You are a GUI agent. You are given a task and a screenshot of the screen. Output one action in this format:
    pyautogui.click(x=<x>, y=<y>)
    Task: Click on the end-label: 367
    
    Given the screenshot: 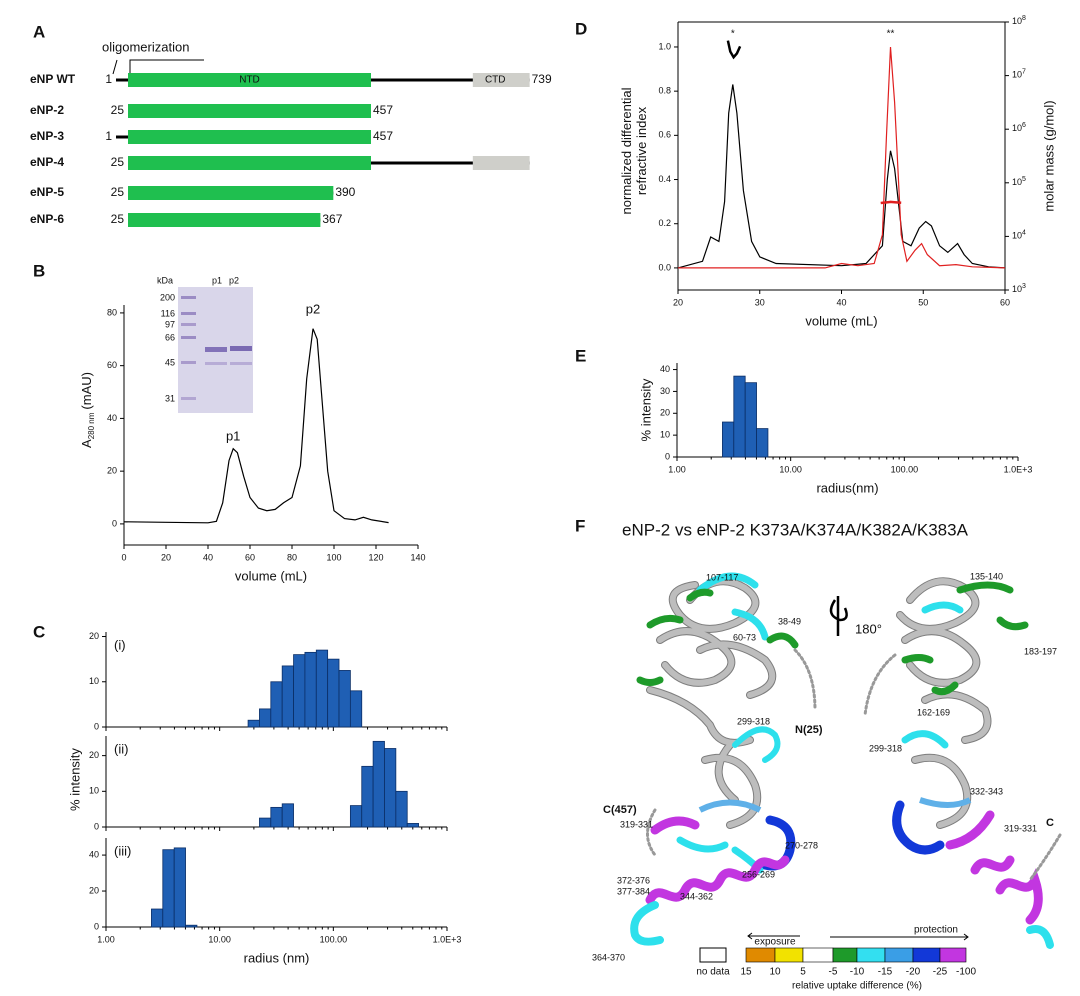 What is the action you would take?
    pyautogui.click(x=332, y=219)
    